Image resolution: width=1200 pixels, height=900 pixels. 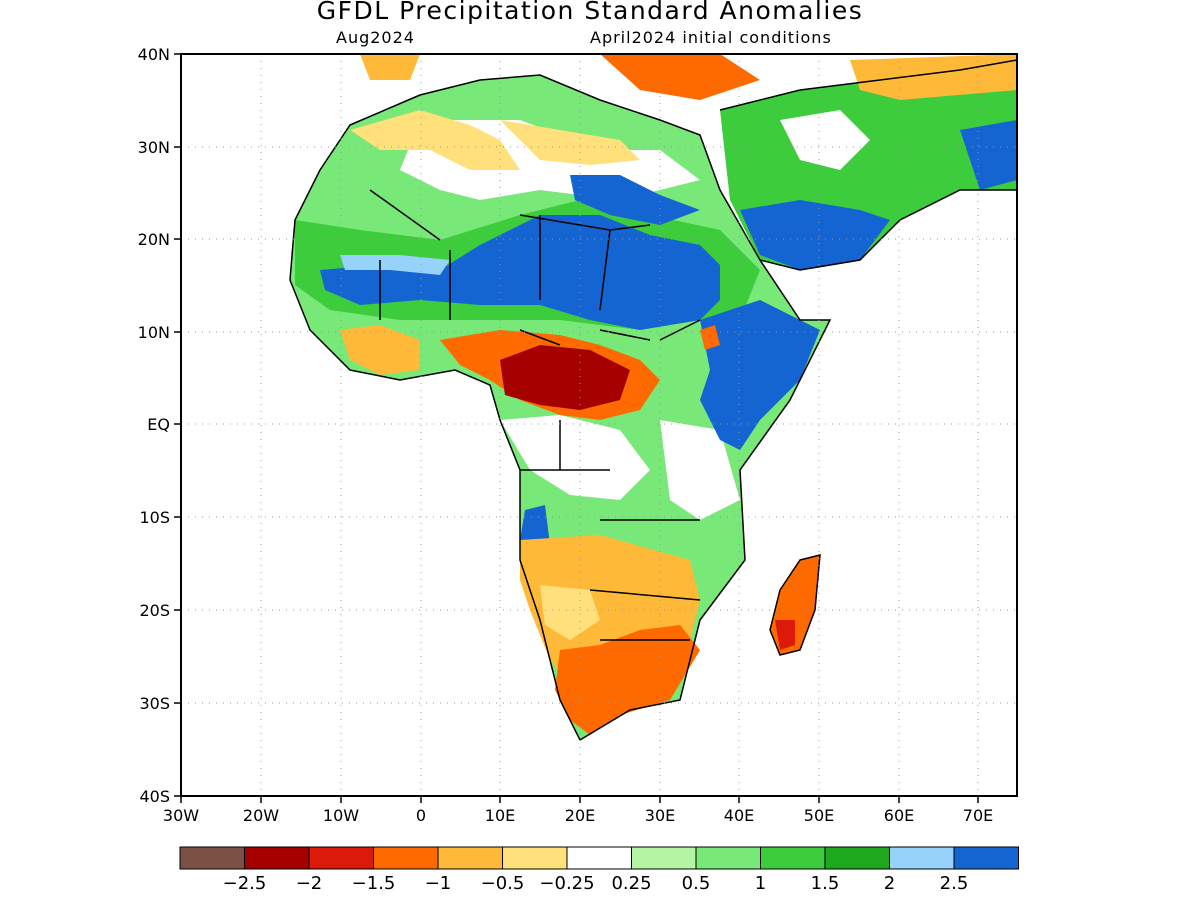 What do you see at coordinates (380, 350) in the screenshot?
I see `west-africa-yellow` at bounding box center [380, 350].